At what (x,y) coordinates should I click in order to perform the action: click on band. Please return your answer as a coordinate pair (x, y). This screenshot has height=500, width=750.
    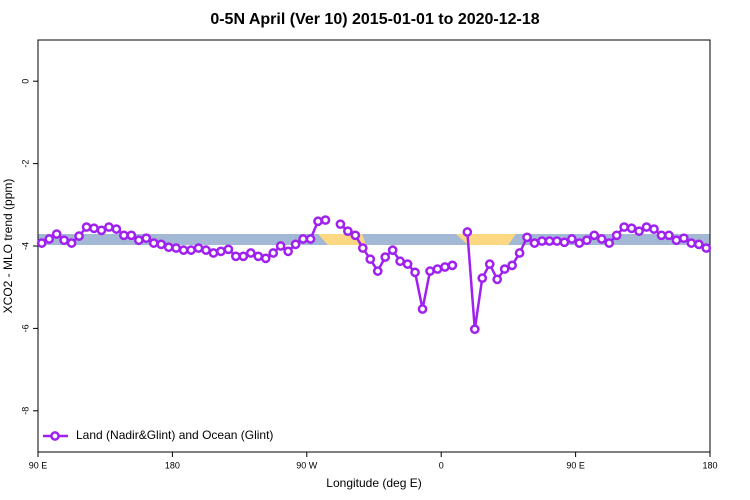
    Looking at the image, I should click on (374, 239).